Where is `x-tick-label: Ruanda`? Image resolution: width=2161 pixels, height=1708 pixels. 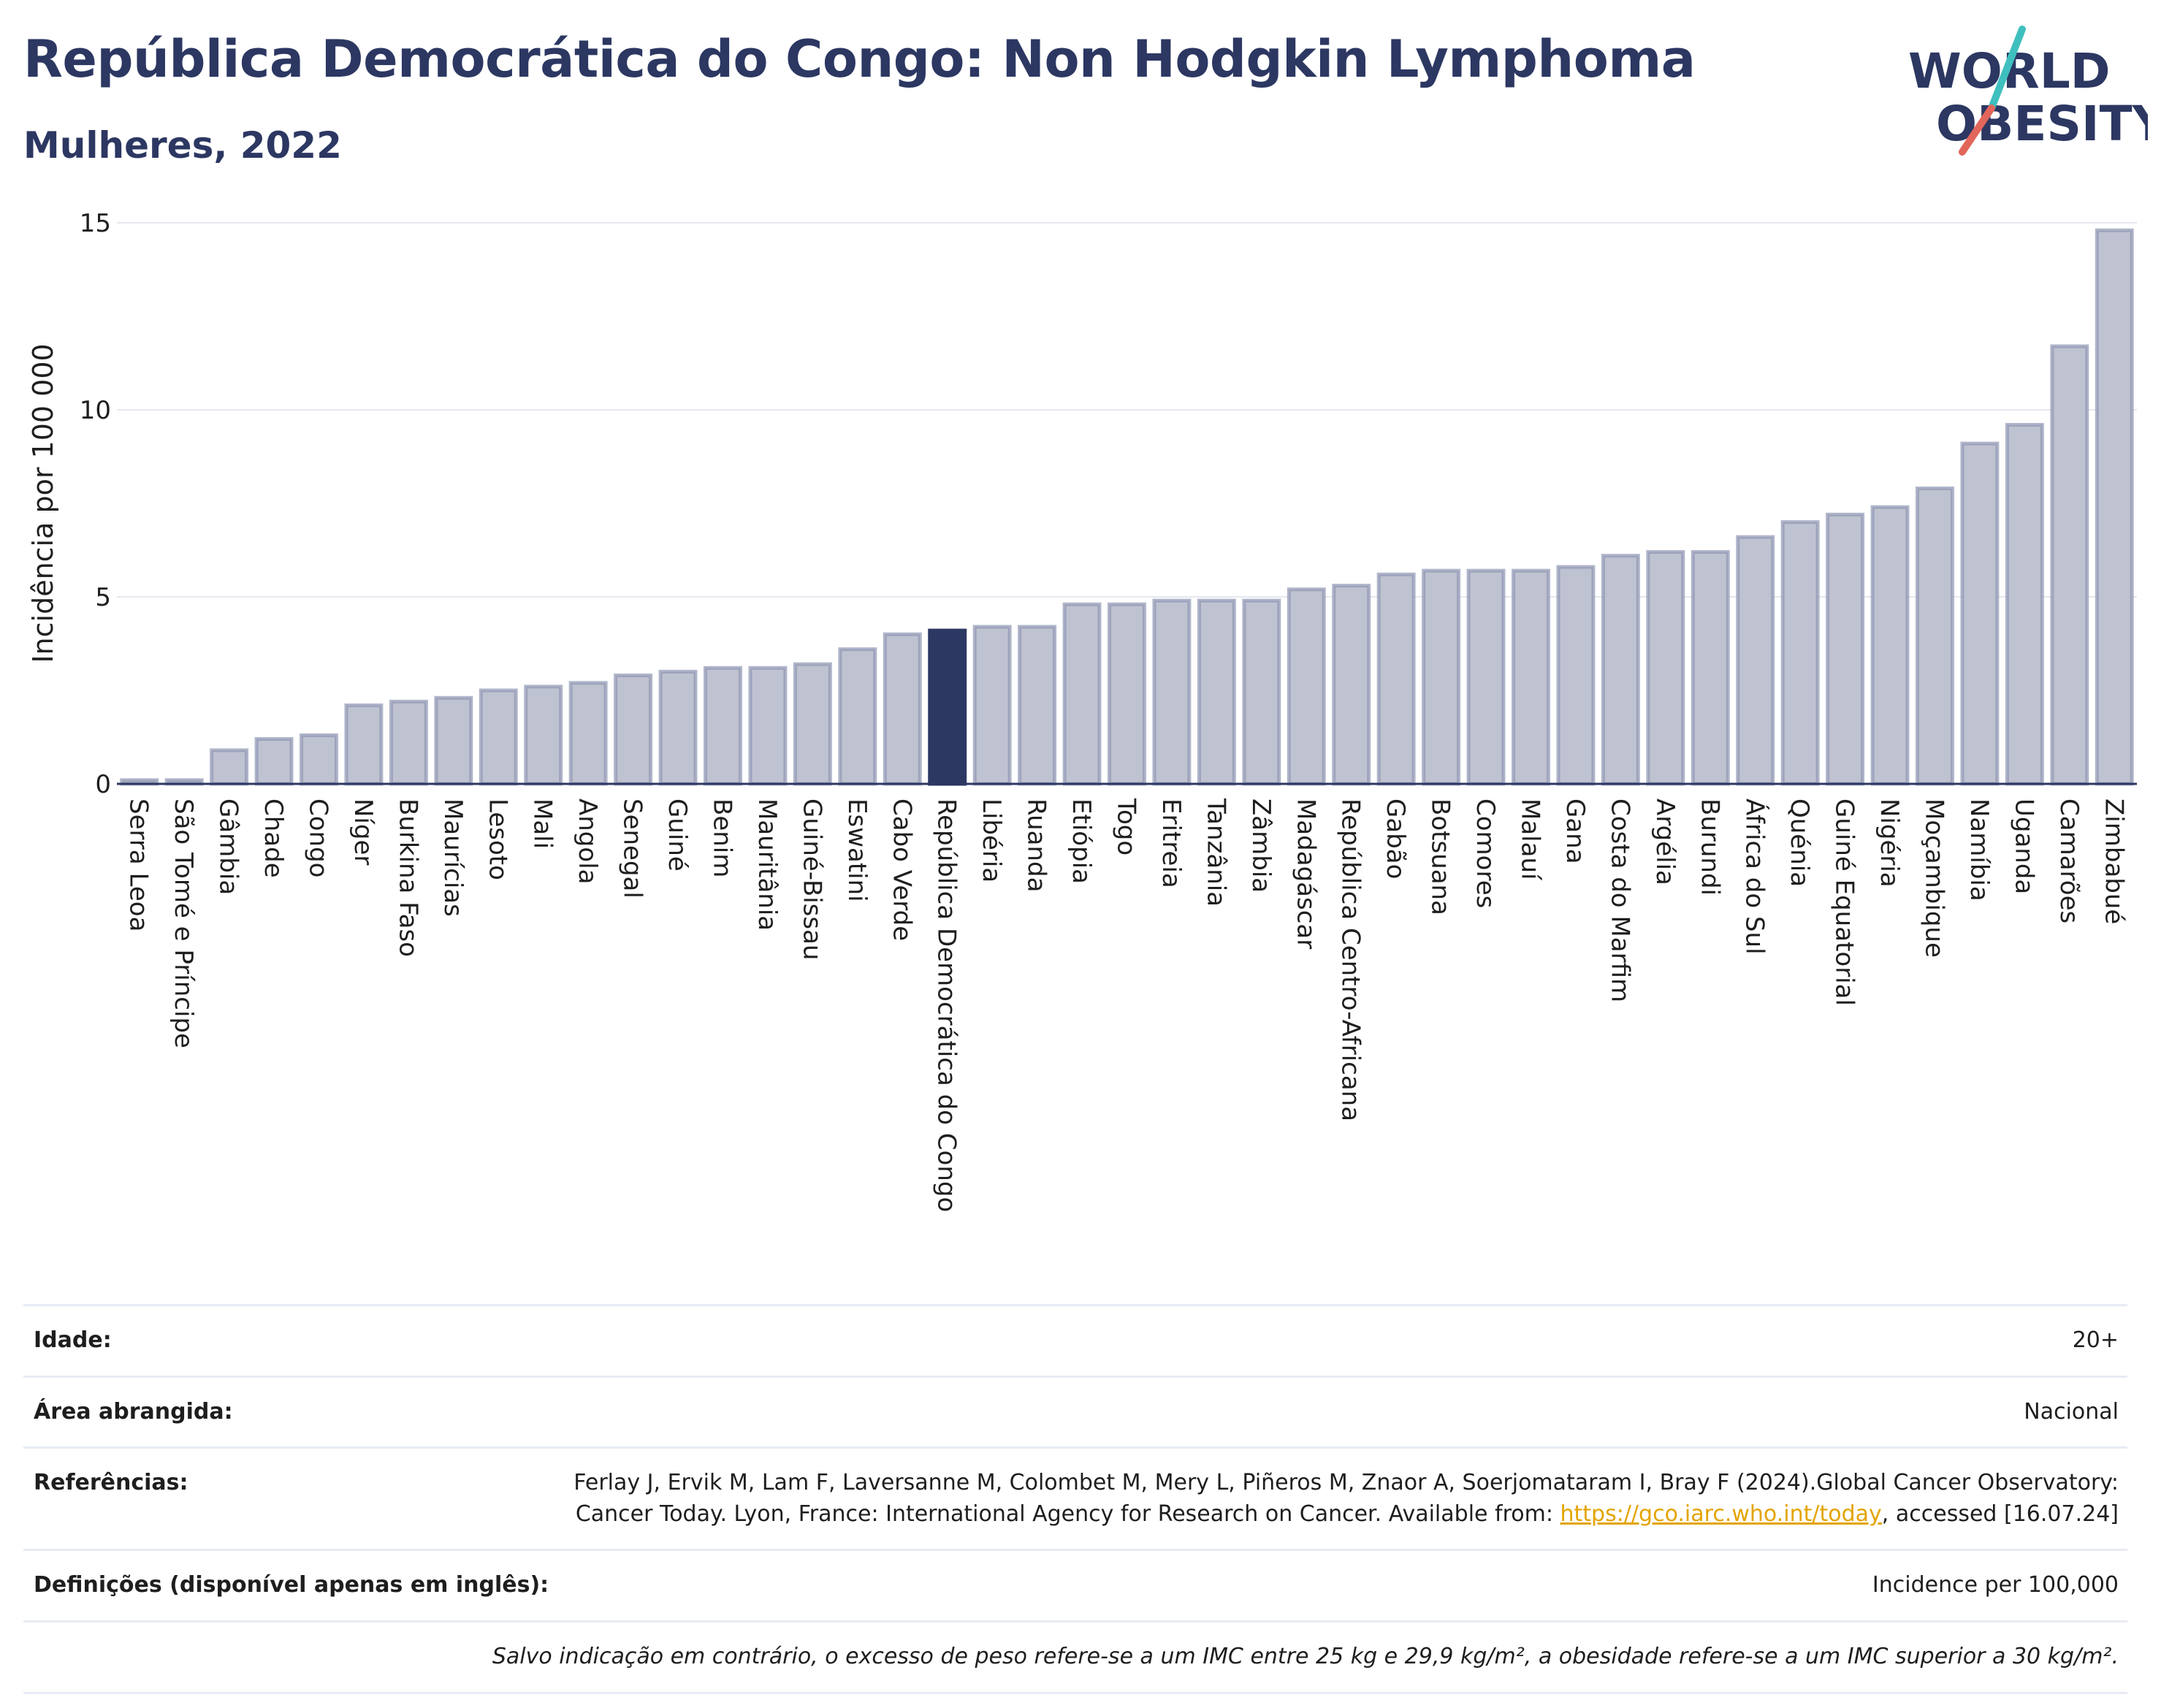 x-tick-label: Ruanda is located at coordinates (1036, 845).